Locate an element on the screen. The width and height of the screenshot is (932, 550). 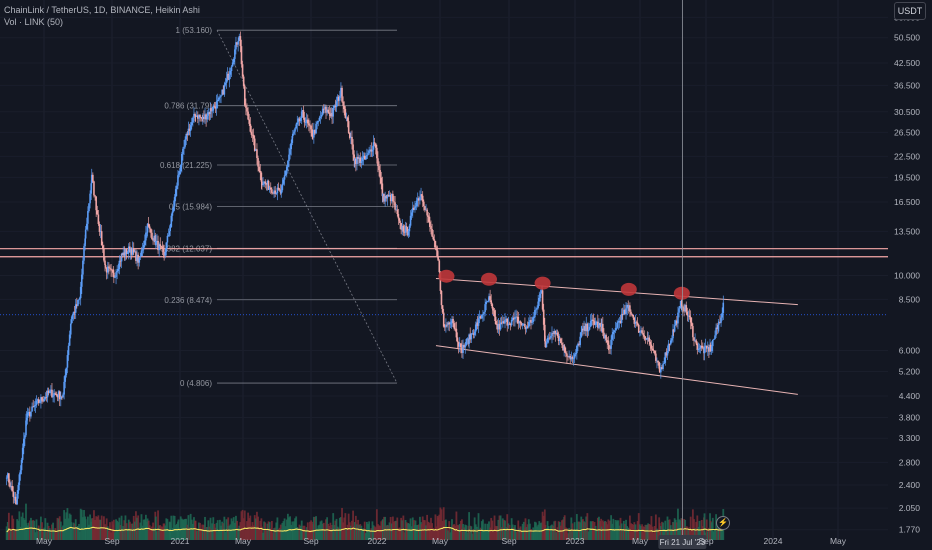
descending-channel is located at coordinates (616, 336).